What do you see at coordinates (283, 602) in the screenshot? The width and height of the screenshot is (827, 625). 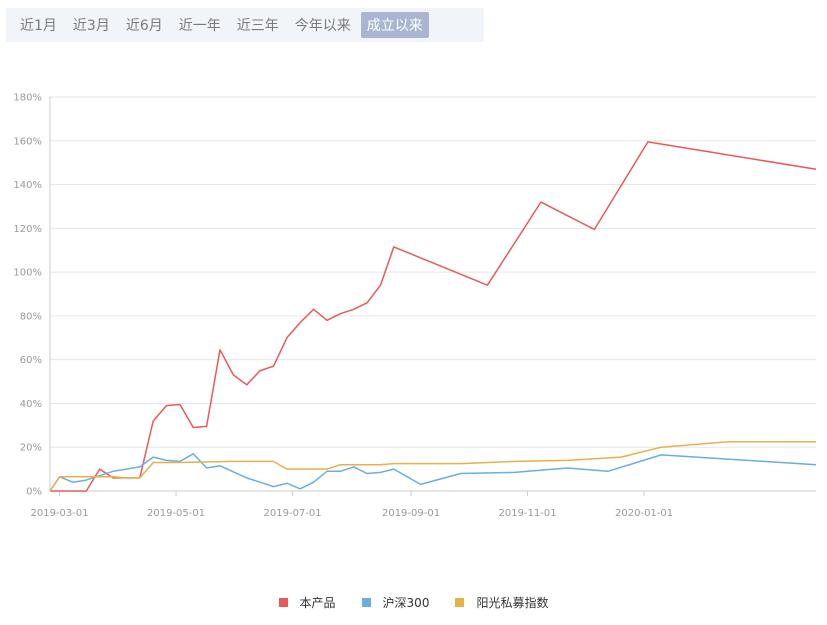 I see `legend-swatch-product` at bounding box center [283, 602].